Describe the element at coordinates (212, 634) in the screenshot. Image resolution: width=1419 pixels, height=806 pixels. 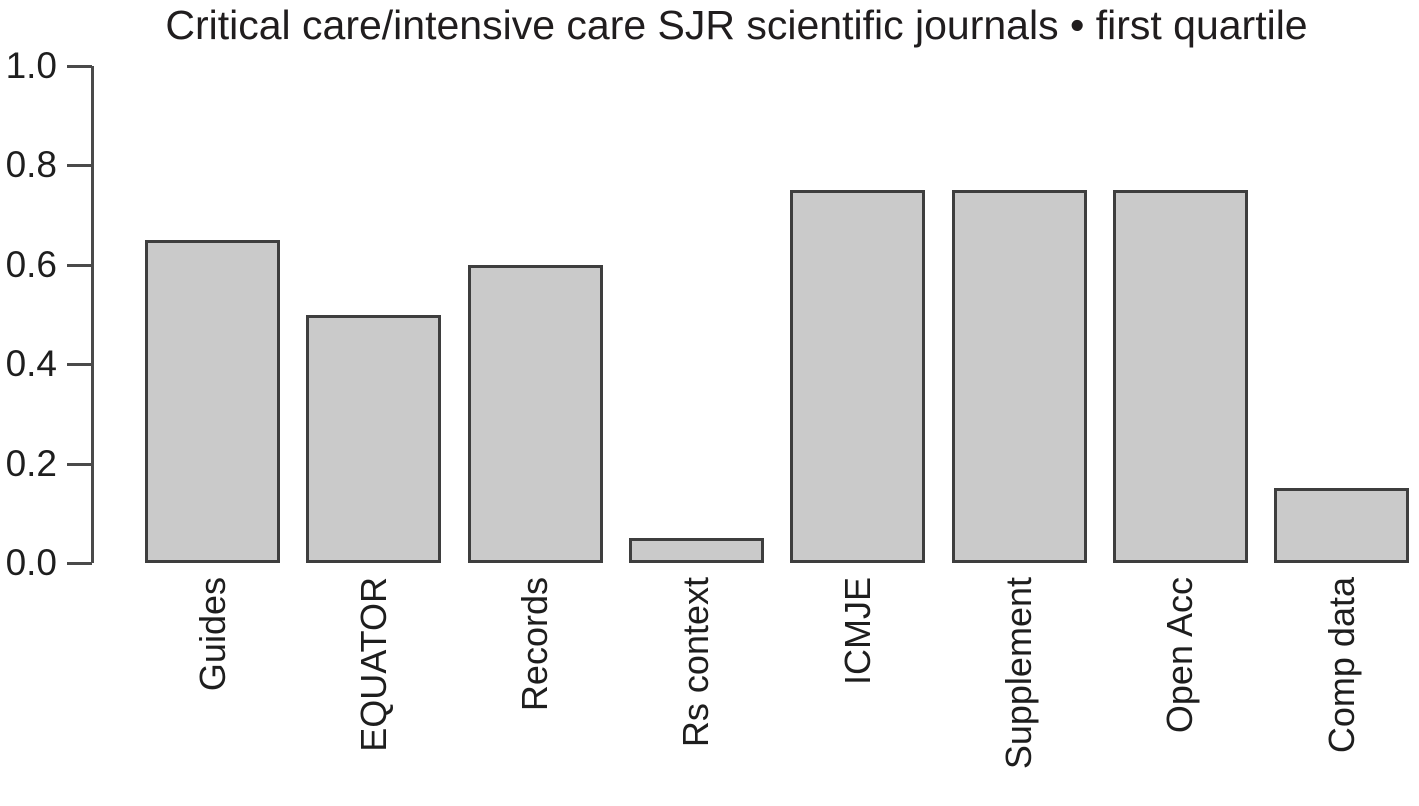
I see `x-tick-label-guides: Guides` at that location.